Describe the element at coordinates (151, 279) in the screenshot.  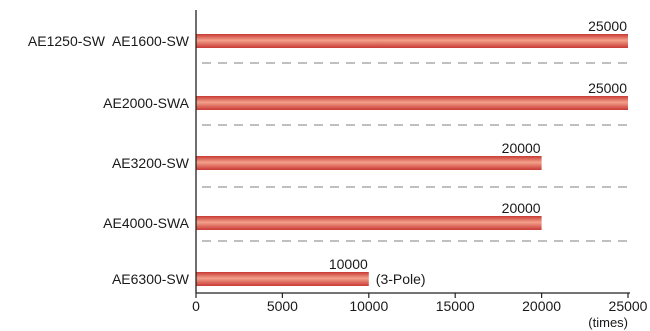
I see `category-label-5: AE6300-SW` at that location.